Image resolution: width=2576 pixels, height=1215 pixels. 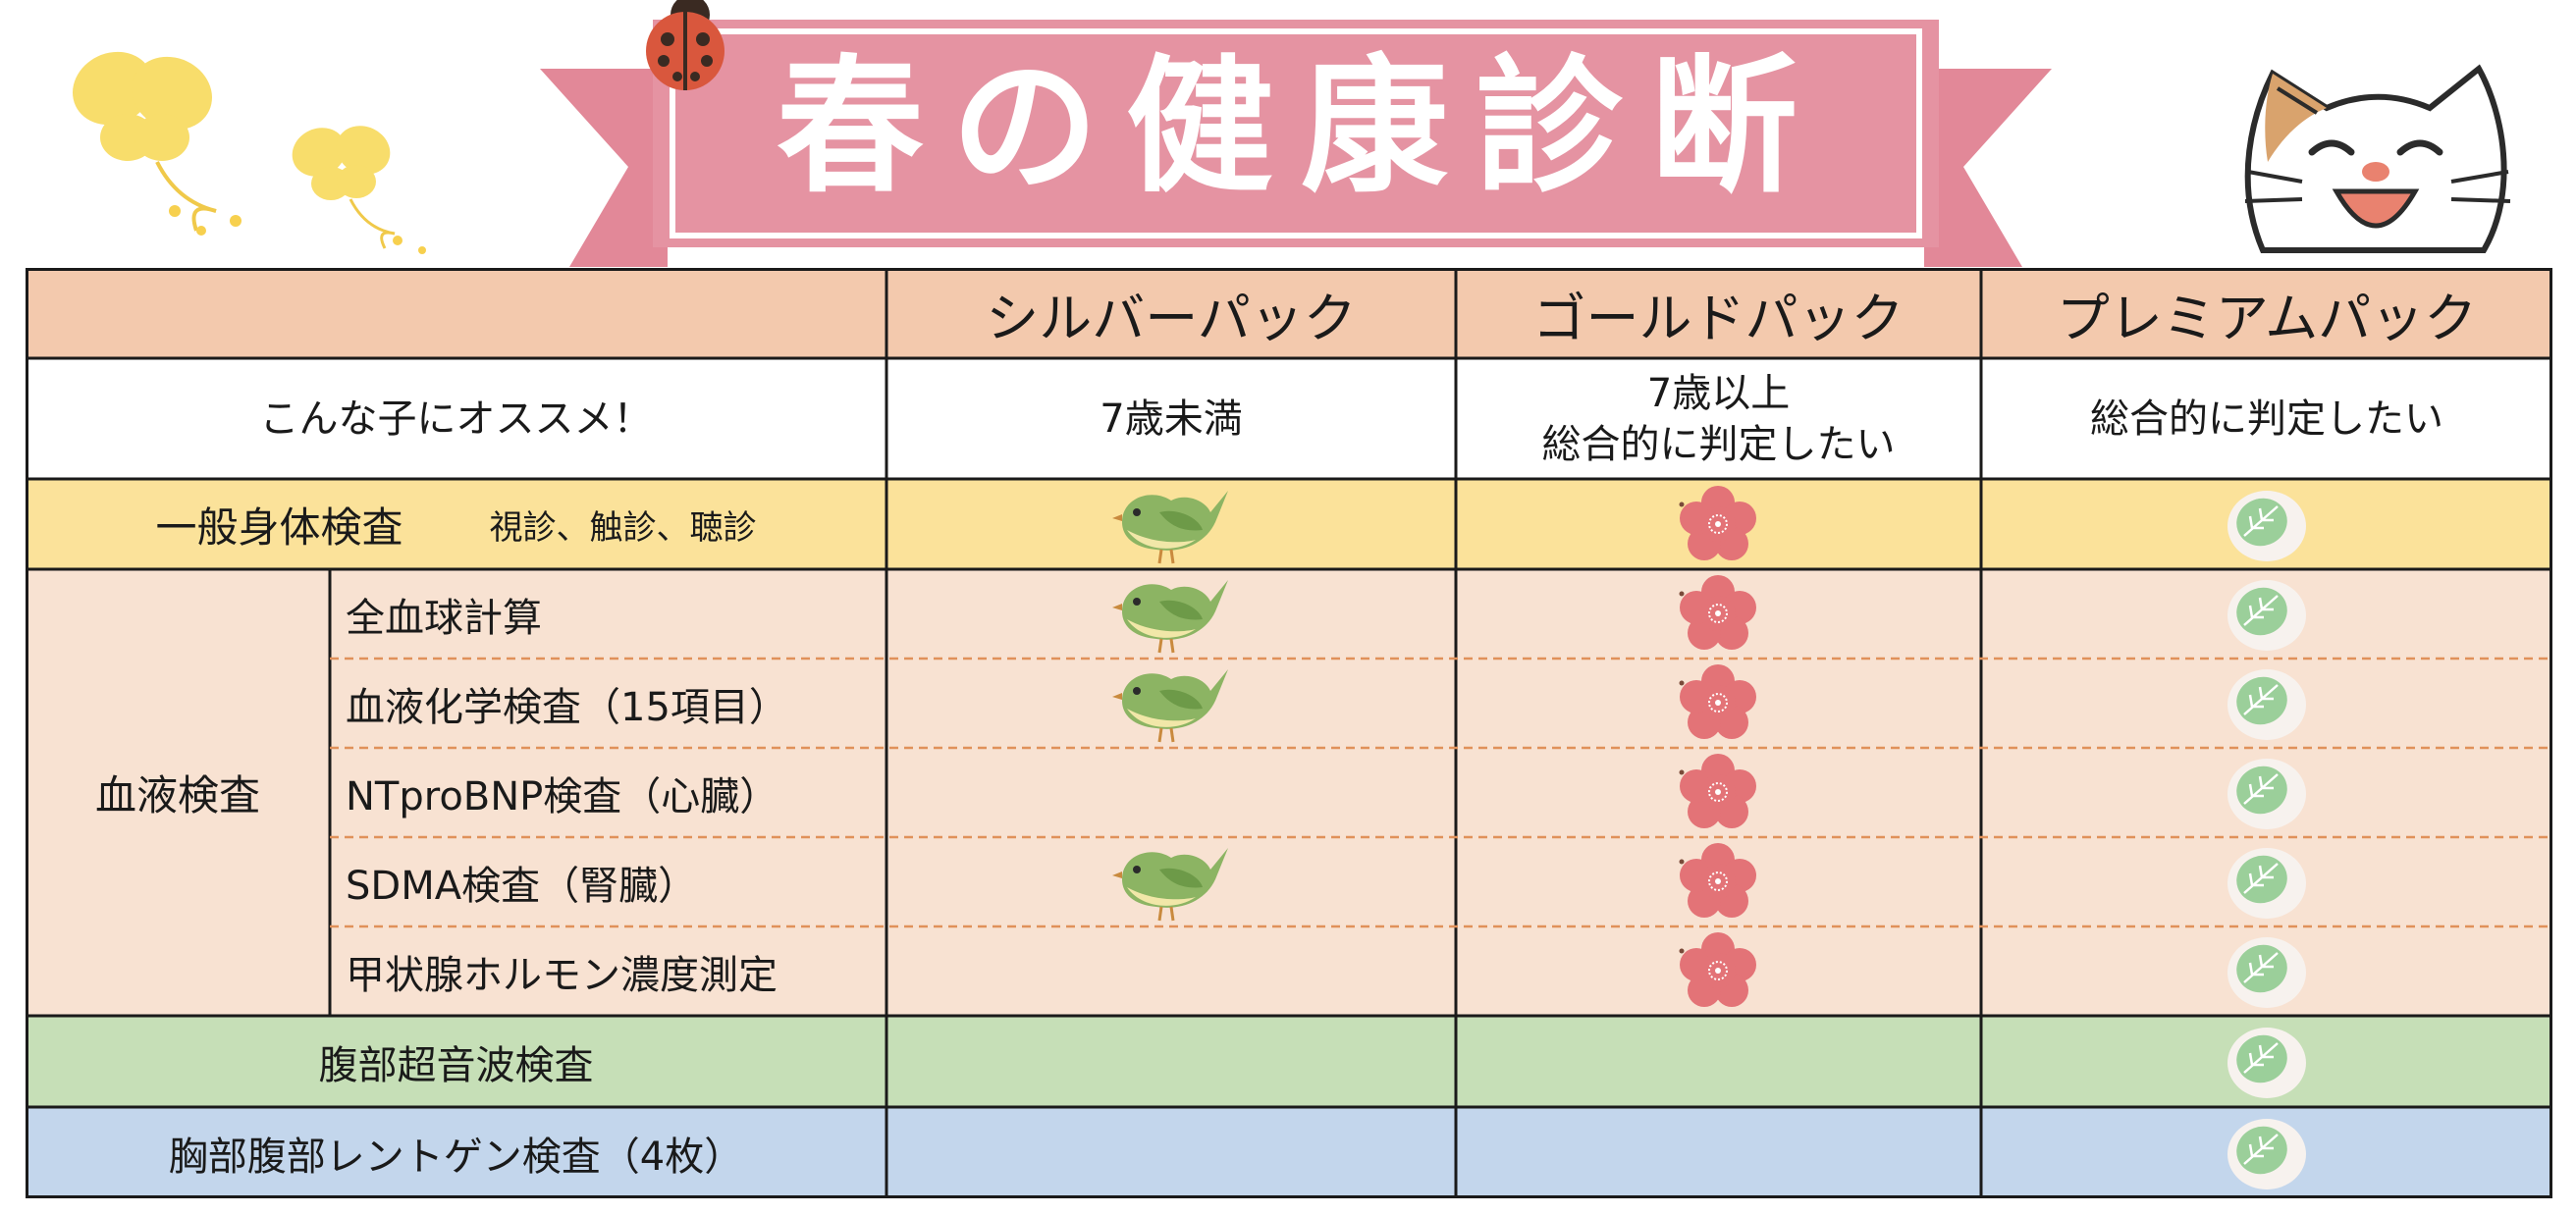 I want to click on recommend-gold: 7歳以上 総合的に判定したい, so click(x=1718, y=418).